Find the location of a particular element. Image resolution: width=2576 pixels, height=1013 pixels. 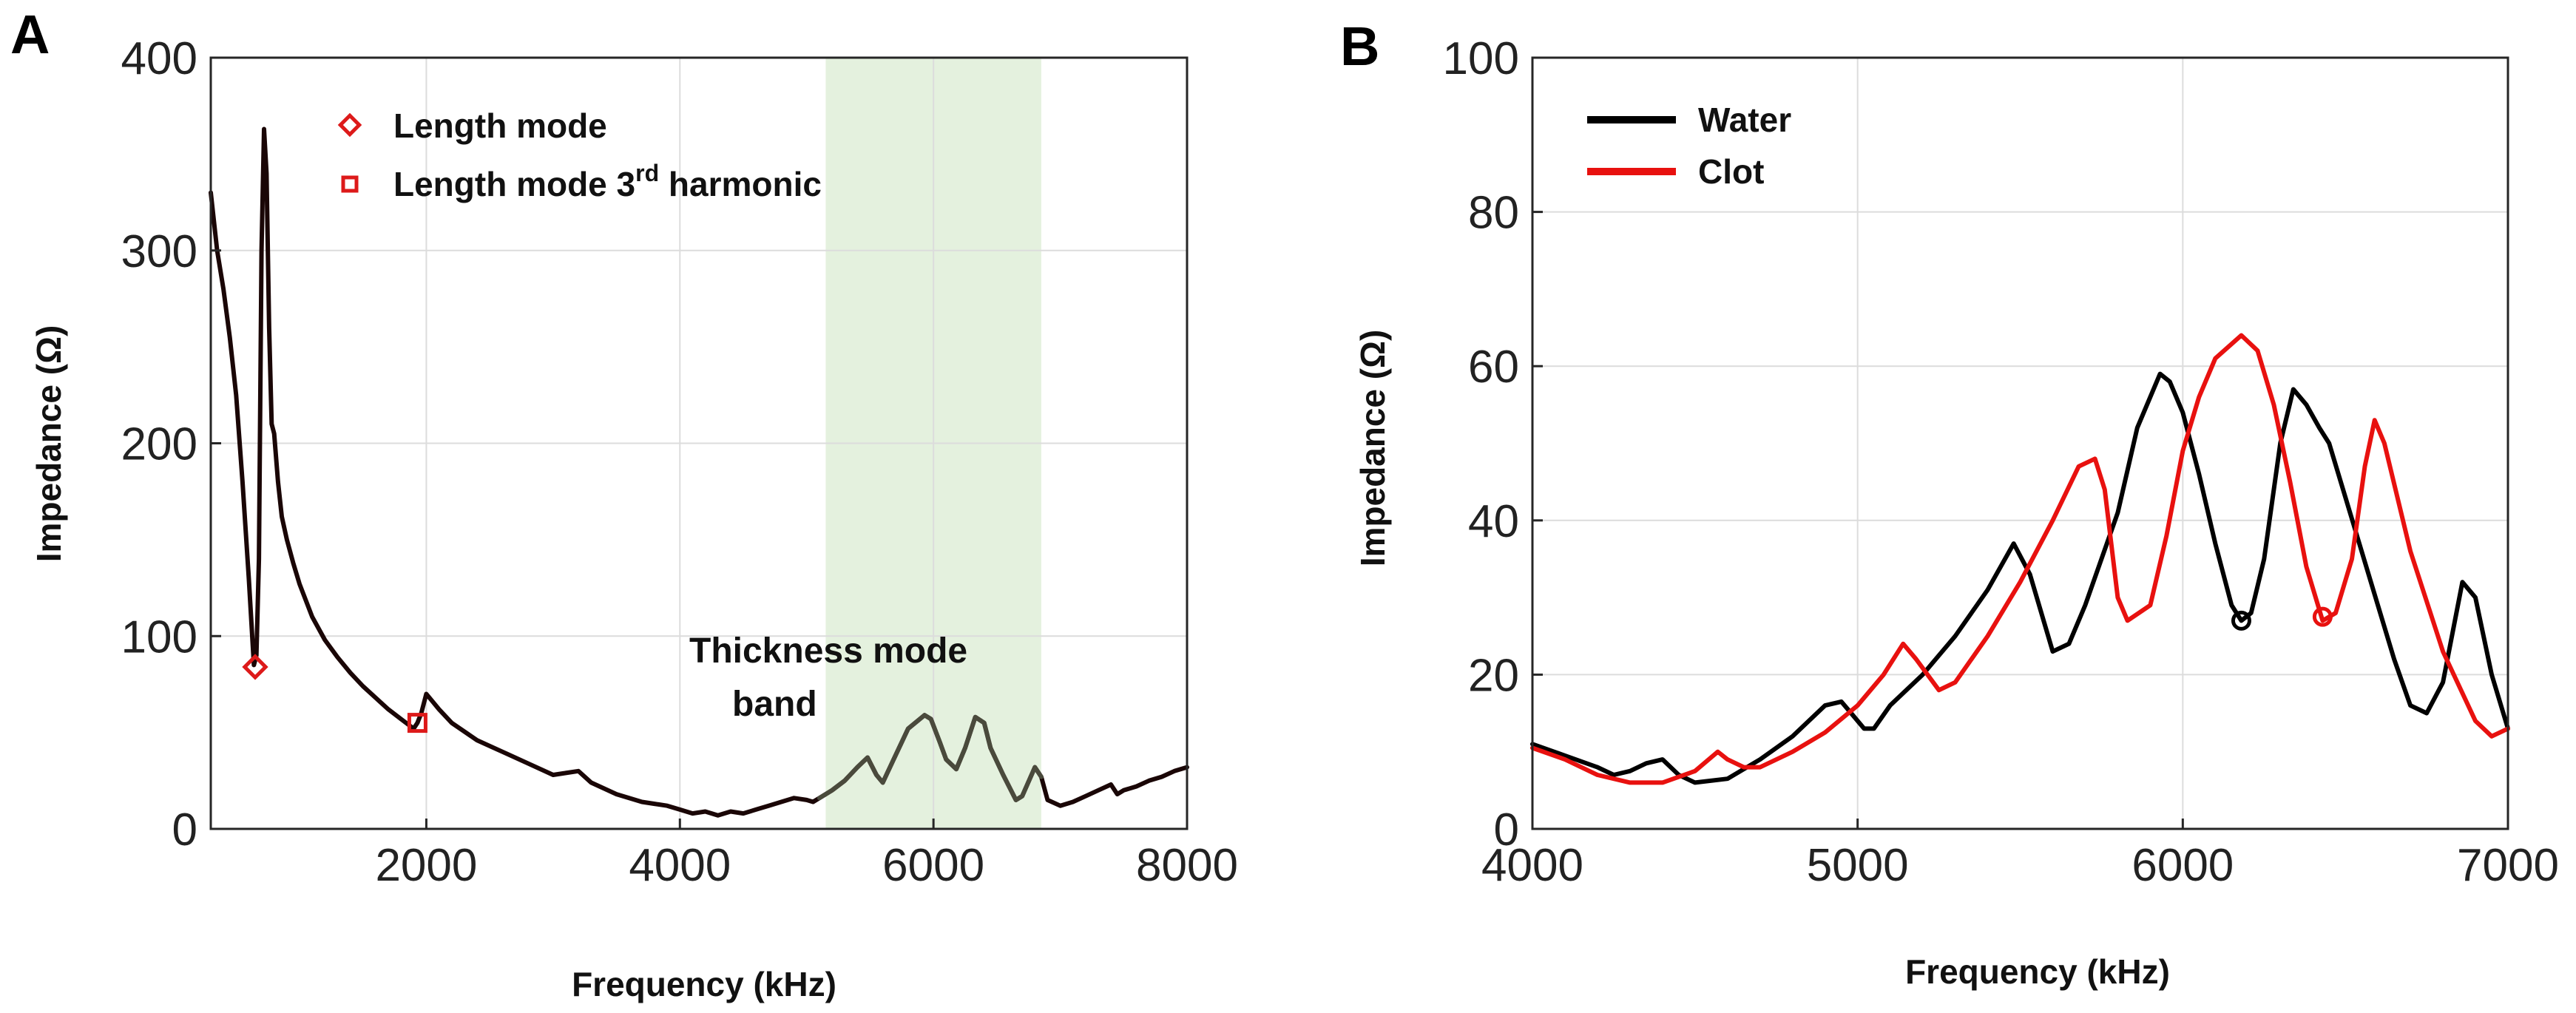

y-tick-label: 20 is located at coordinates (1493, 675).